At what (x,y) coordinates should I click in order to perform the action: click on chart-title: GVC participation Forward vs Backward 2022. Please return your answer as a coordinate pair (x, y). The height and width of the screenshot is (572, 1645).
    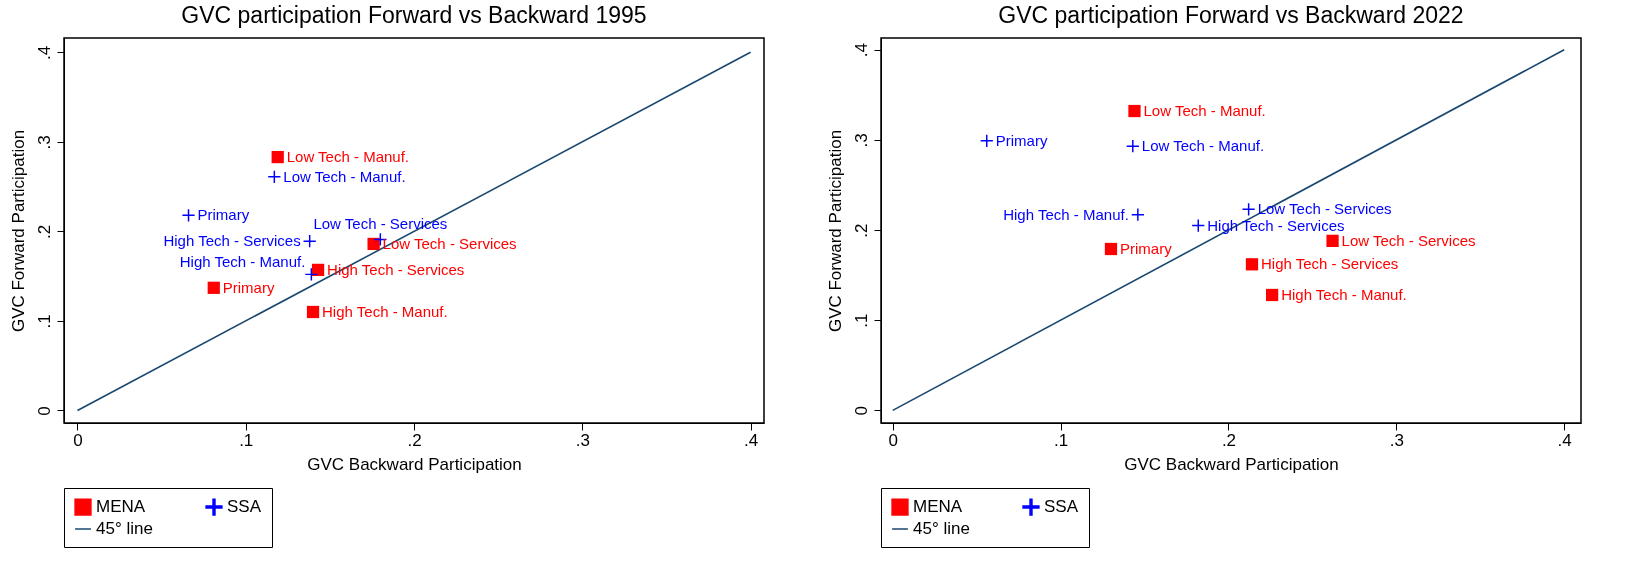
    Looking at the image, I should click on (1231, 15).